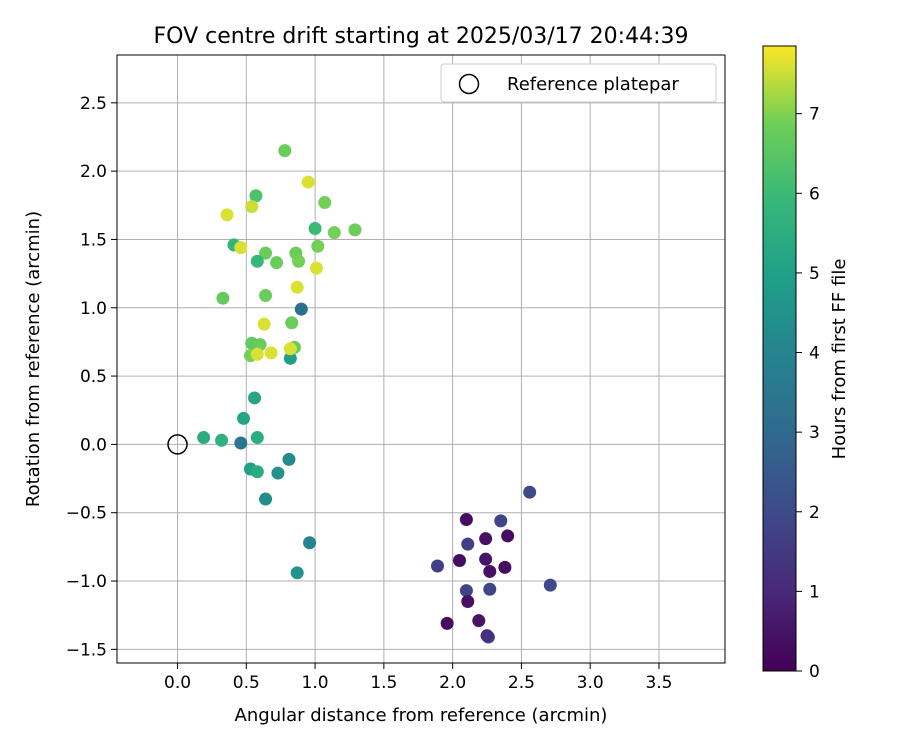 Image resolution: width=900 pixels, height=750 pixels. I want to click on y-tick-label: −0.5, so click(86, 514).